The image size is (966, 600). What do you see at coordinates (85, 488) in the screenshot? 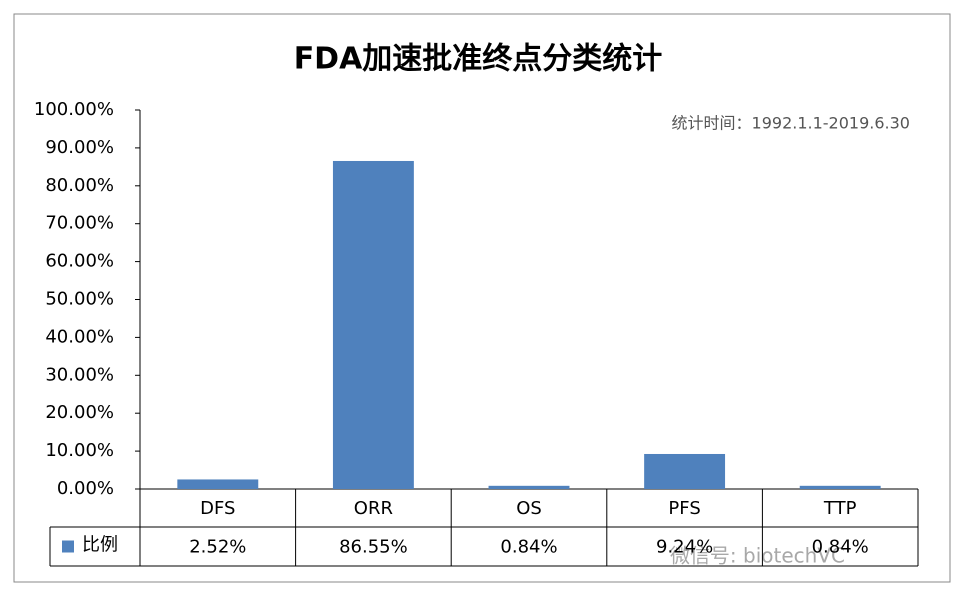
I see `y-tick-label: 0.00%` at bounding box center [85, 488].